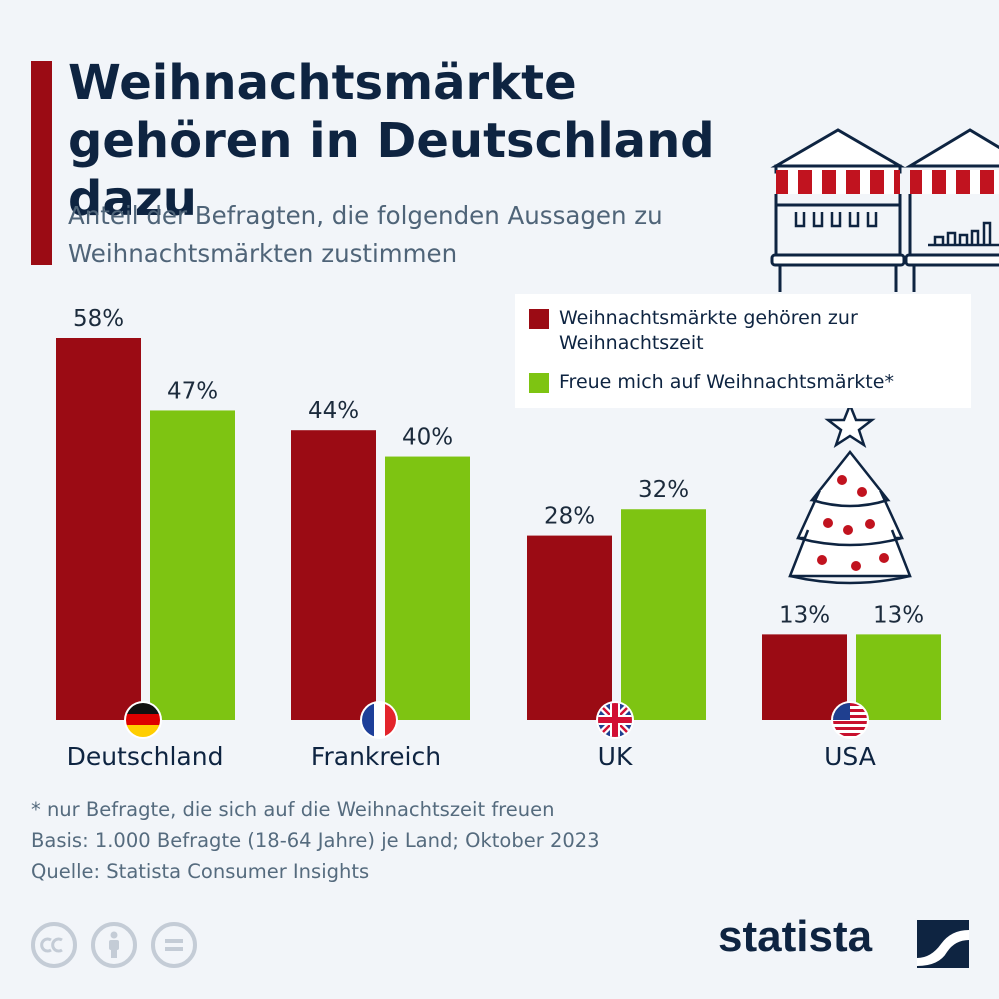 Image resolution: width=999 pixels, height=999 pixels. Describe the element at coordinates (850, 493) in the screenshot. I see `christmas-tree-icon` at that location.